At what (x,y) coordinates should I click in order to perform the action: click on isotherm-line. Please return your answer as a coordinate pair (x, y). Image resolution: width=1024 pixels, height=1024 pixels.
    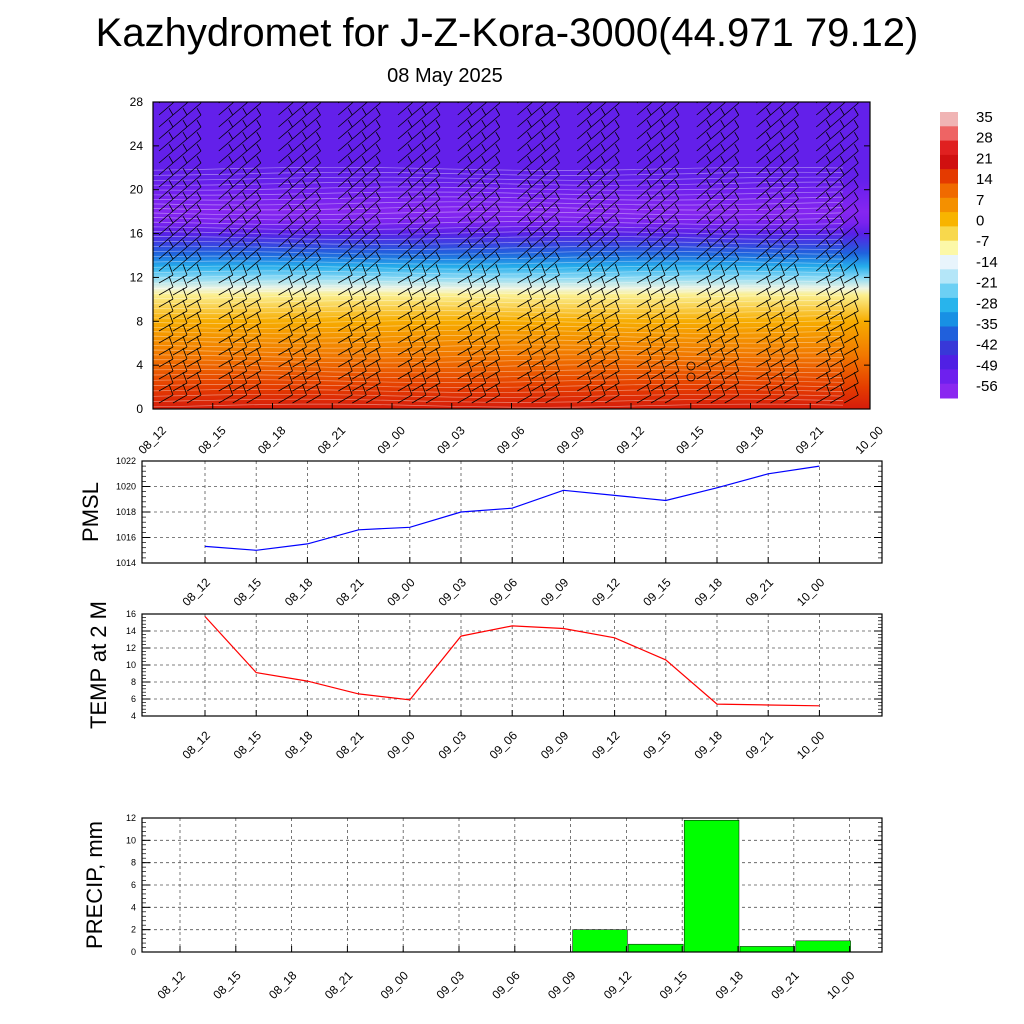
    Looking at the image, I should click on (498, 233).